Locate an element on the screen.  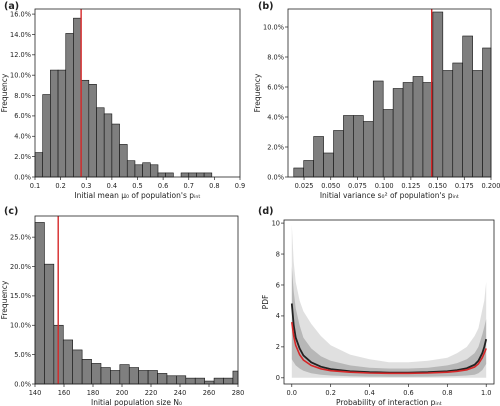
reference-curve is located at coordinates (389, 348).